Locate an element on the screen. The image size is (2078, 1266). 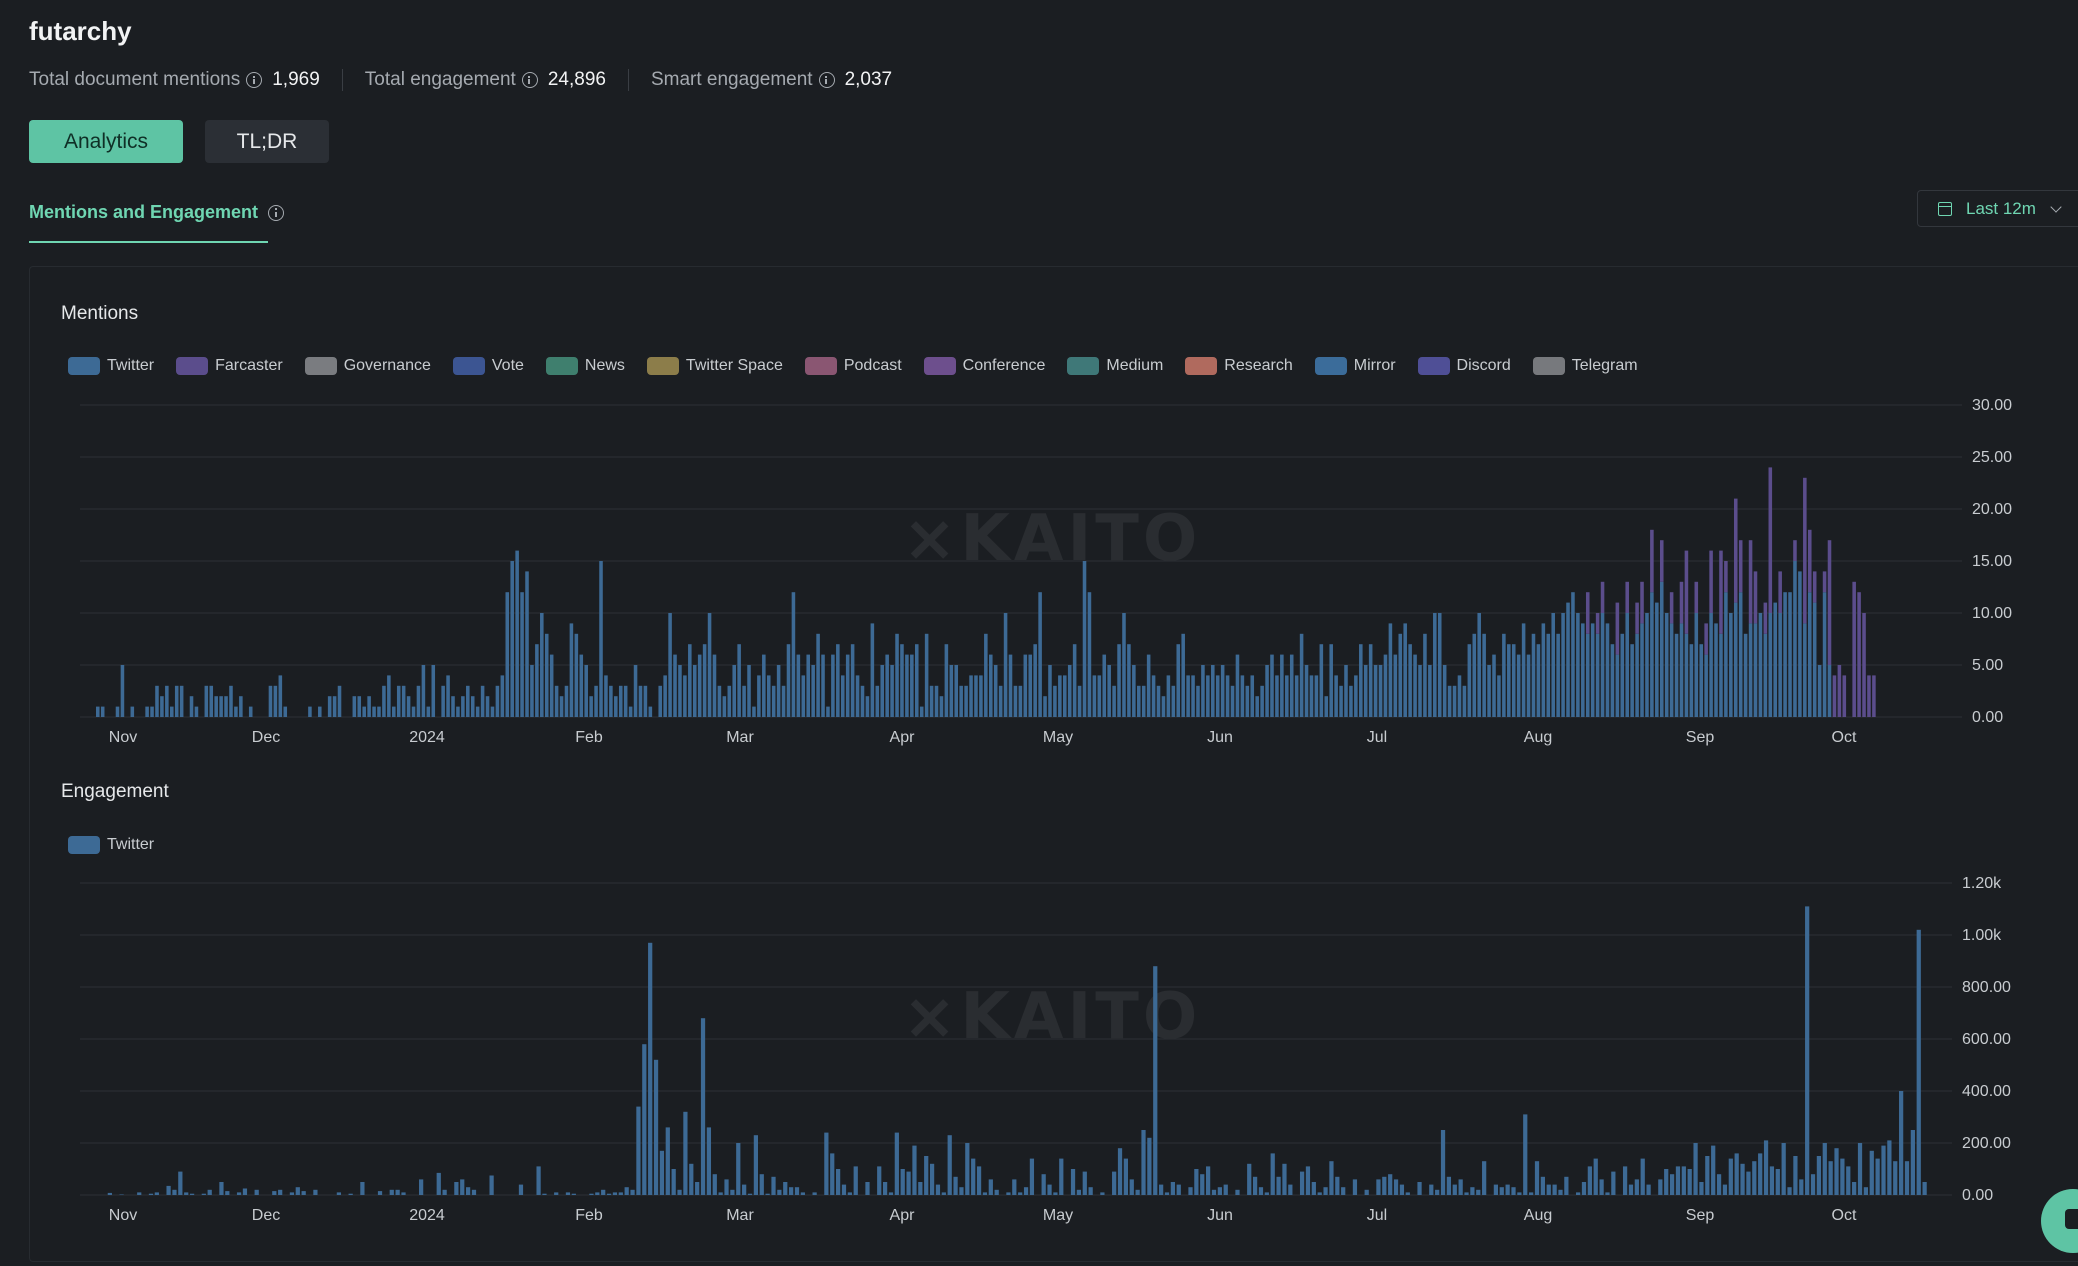
legend-item-discord: Discord is located at coordinates (1464, 366).